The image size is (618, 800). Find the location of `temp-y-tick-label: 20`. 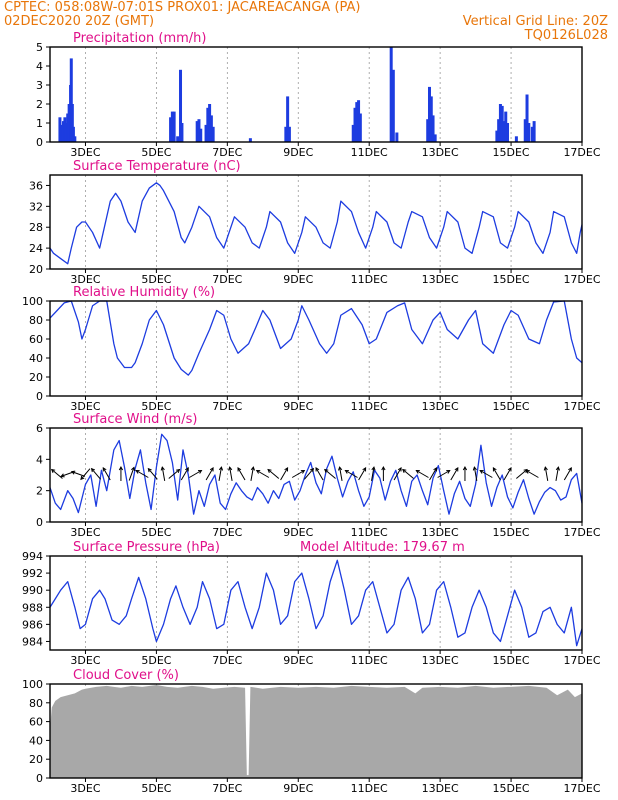

temp-y-tick-label: 20 is located at coordinates (36, 269).